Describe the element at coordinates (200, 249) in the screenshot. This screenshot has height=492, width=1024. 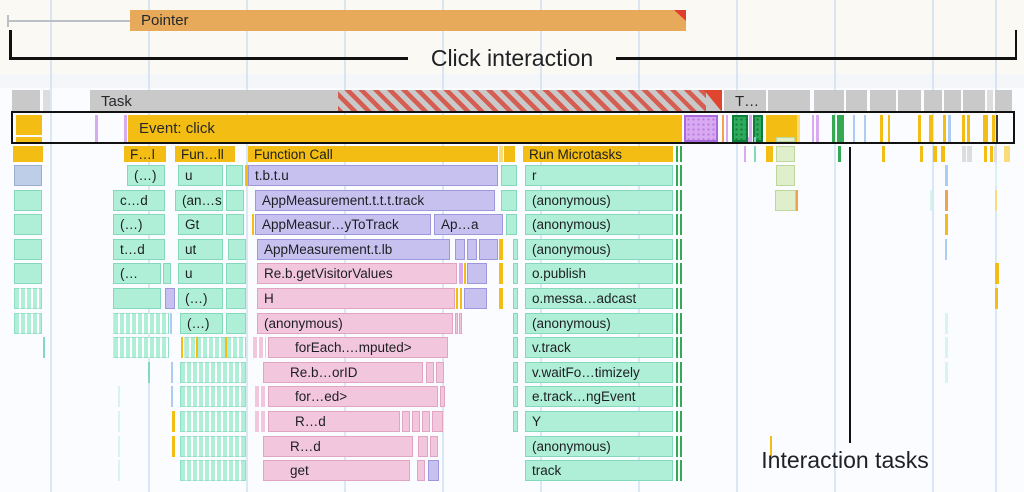
I see `bar-ut: ut` at that location.